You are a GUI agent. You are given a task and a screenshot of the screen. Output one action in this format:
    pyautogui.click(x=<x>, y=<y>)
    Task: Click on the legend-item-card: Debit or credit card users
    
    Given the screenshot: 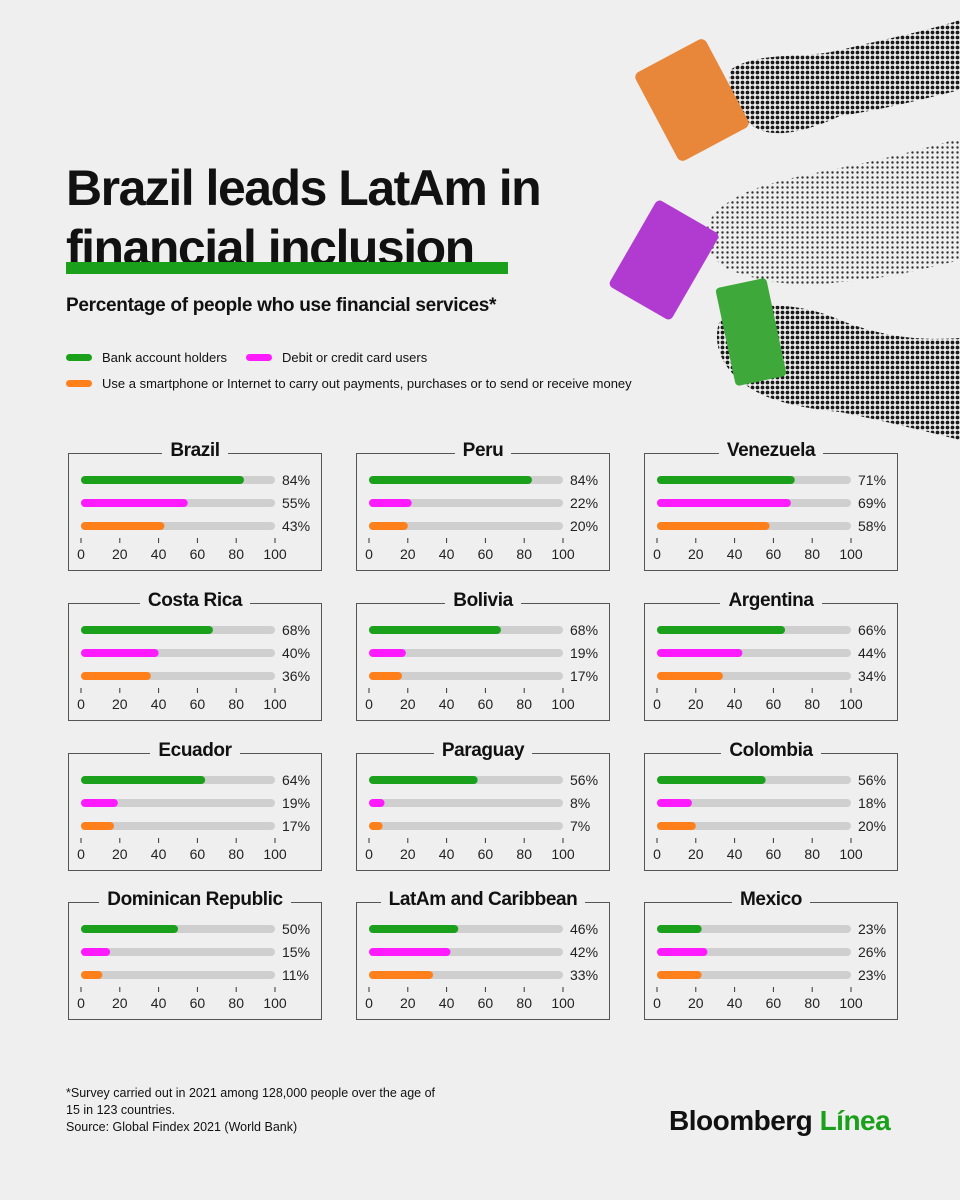 What is the action you would take?
    pyautogui.click(x=336, y=357)
    